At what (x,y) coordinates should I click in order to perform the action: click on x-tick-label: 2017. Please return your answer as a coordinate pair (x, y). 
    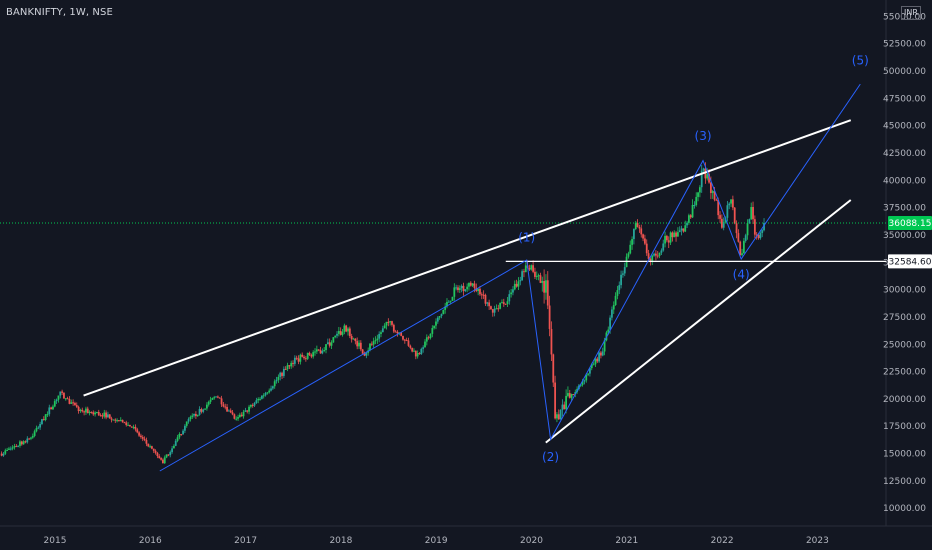
    Looking at the image, I should click on (245, 541).